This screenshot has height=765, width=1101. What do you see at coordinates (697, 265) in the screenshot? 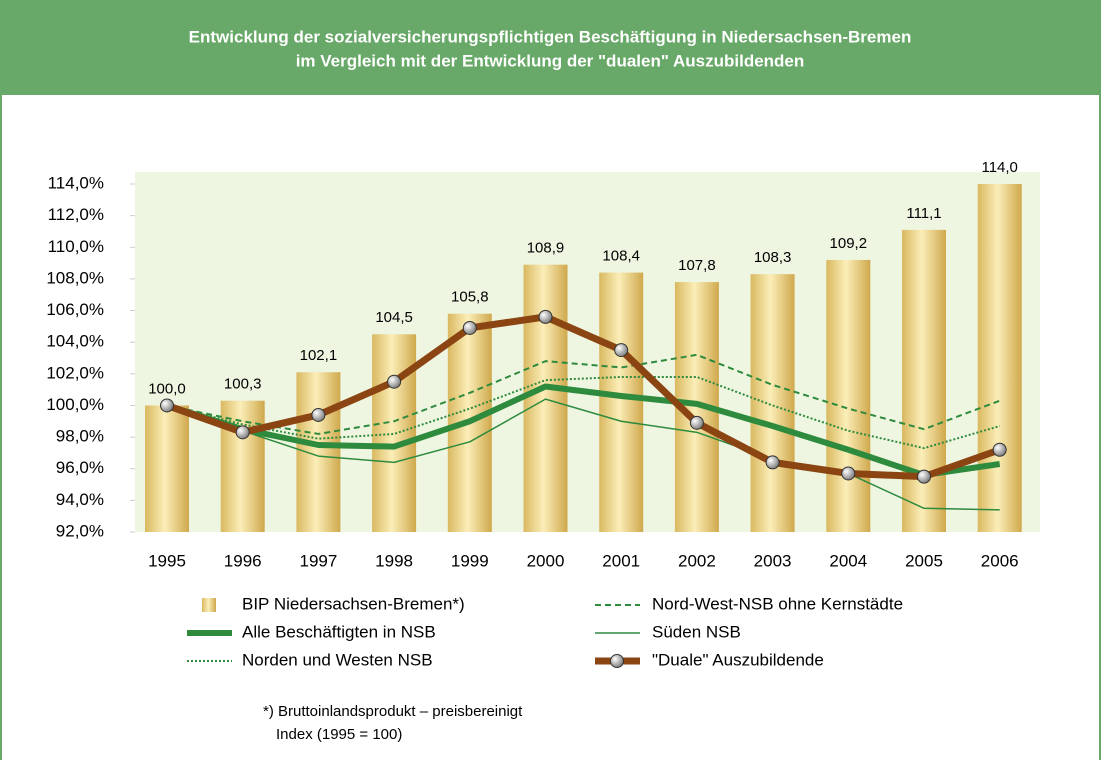
I see `data-label: 107,8` at bounding box center [697, 265].